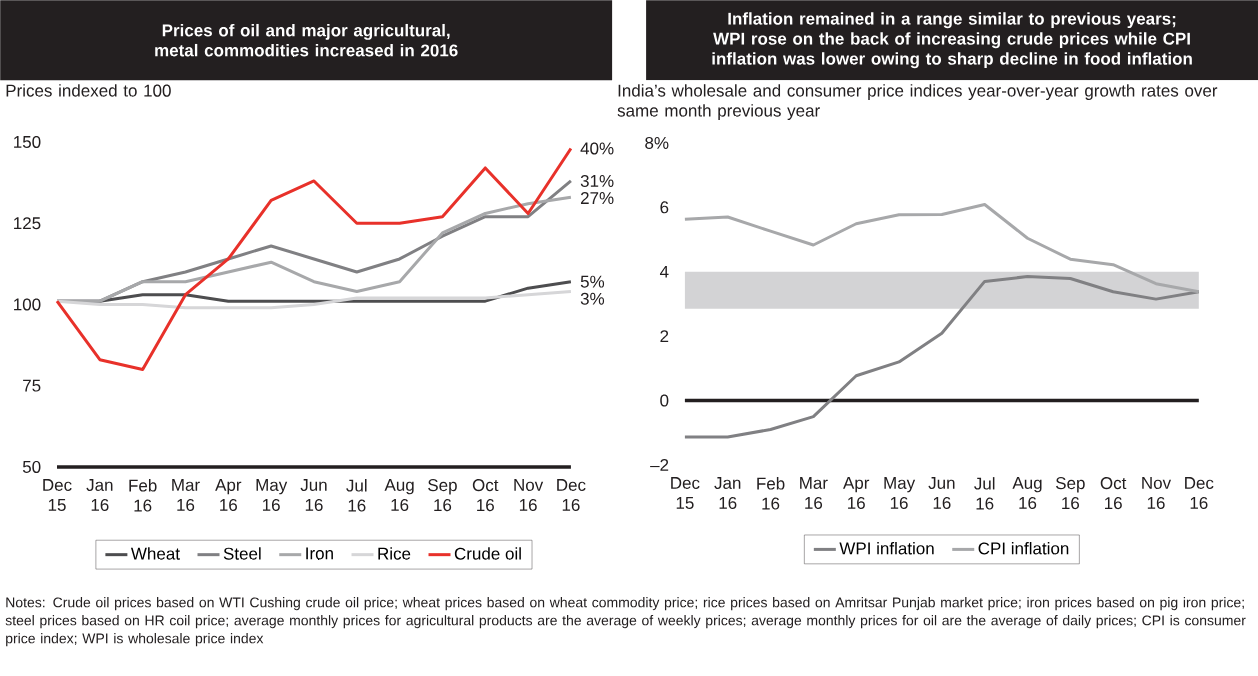 This screenshot has width=1258, height=676. Describe the element at coordinates (597, 181) in the screenshot. I see `annotation: 31%` at that location.